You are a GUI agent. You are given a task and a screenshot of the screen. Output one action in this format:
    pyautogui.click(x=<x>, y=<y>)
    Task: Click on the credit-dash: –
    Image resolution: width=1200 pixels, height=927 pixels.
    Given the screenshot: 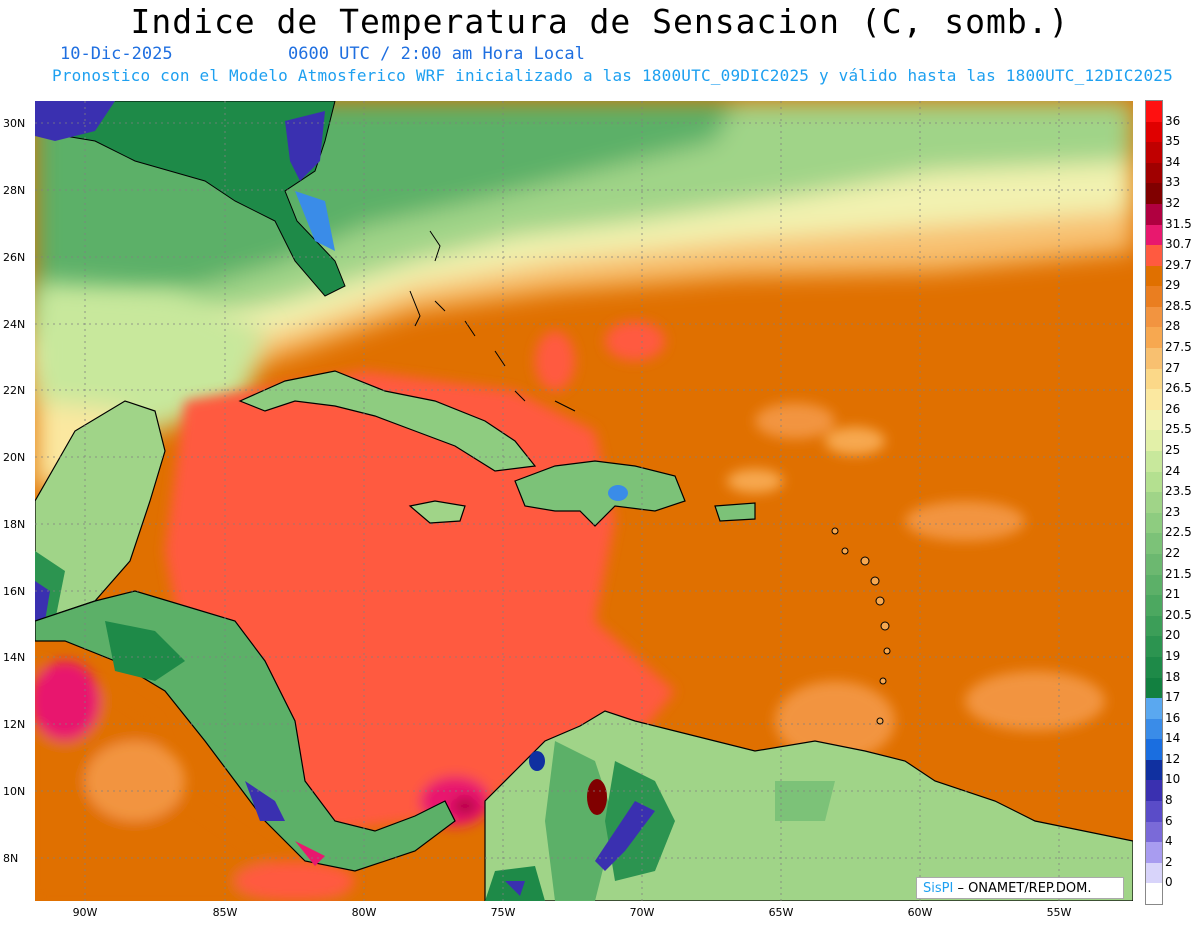 What is the action you would take?
    pyautogui.click(x=961, y=888)
    